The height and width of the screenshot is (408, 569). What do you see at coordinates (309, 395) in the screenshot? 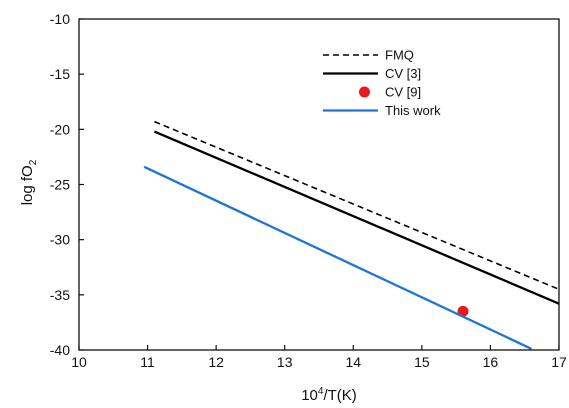
I see `x-axis-label-base: 10` at bounding box center [309, 395].